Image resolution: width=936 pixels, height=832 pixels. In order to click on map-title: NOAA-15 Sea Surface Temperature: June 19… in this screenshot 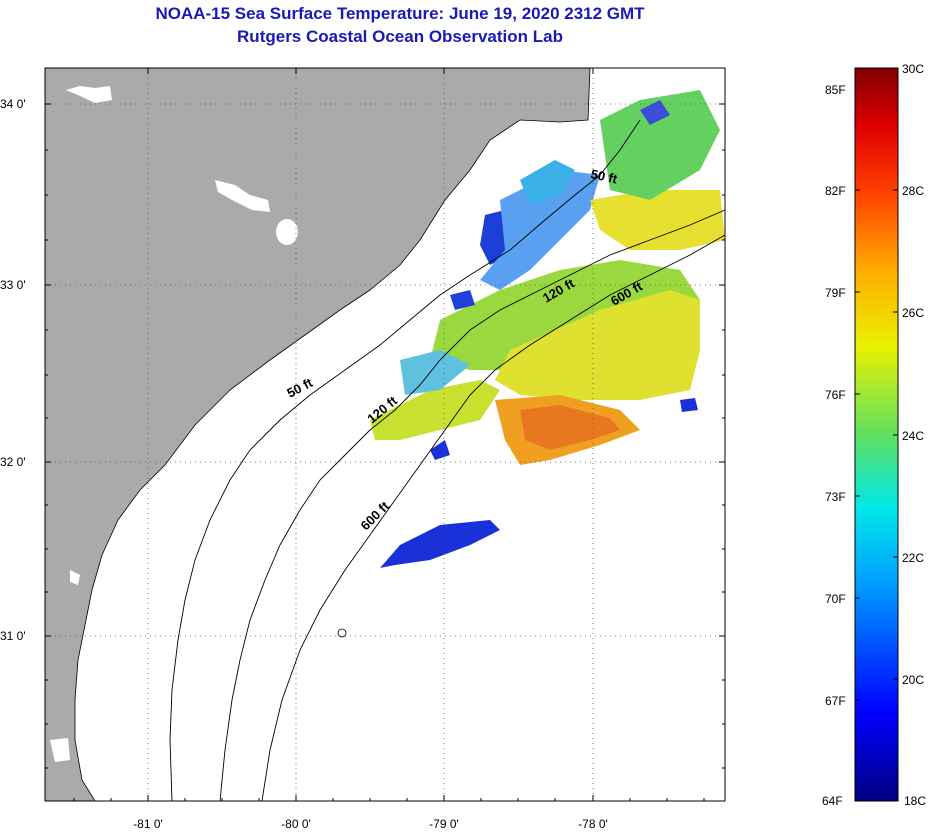, I will do `click(400, 13)`.